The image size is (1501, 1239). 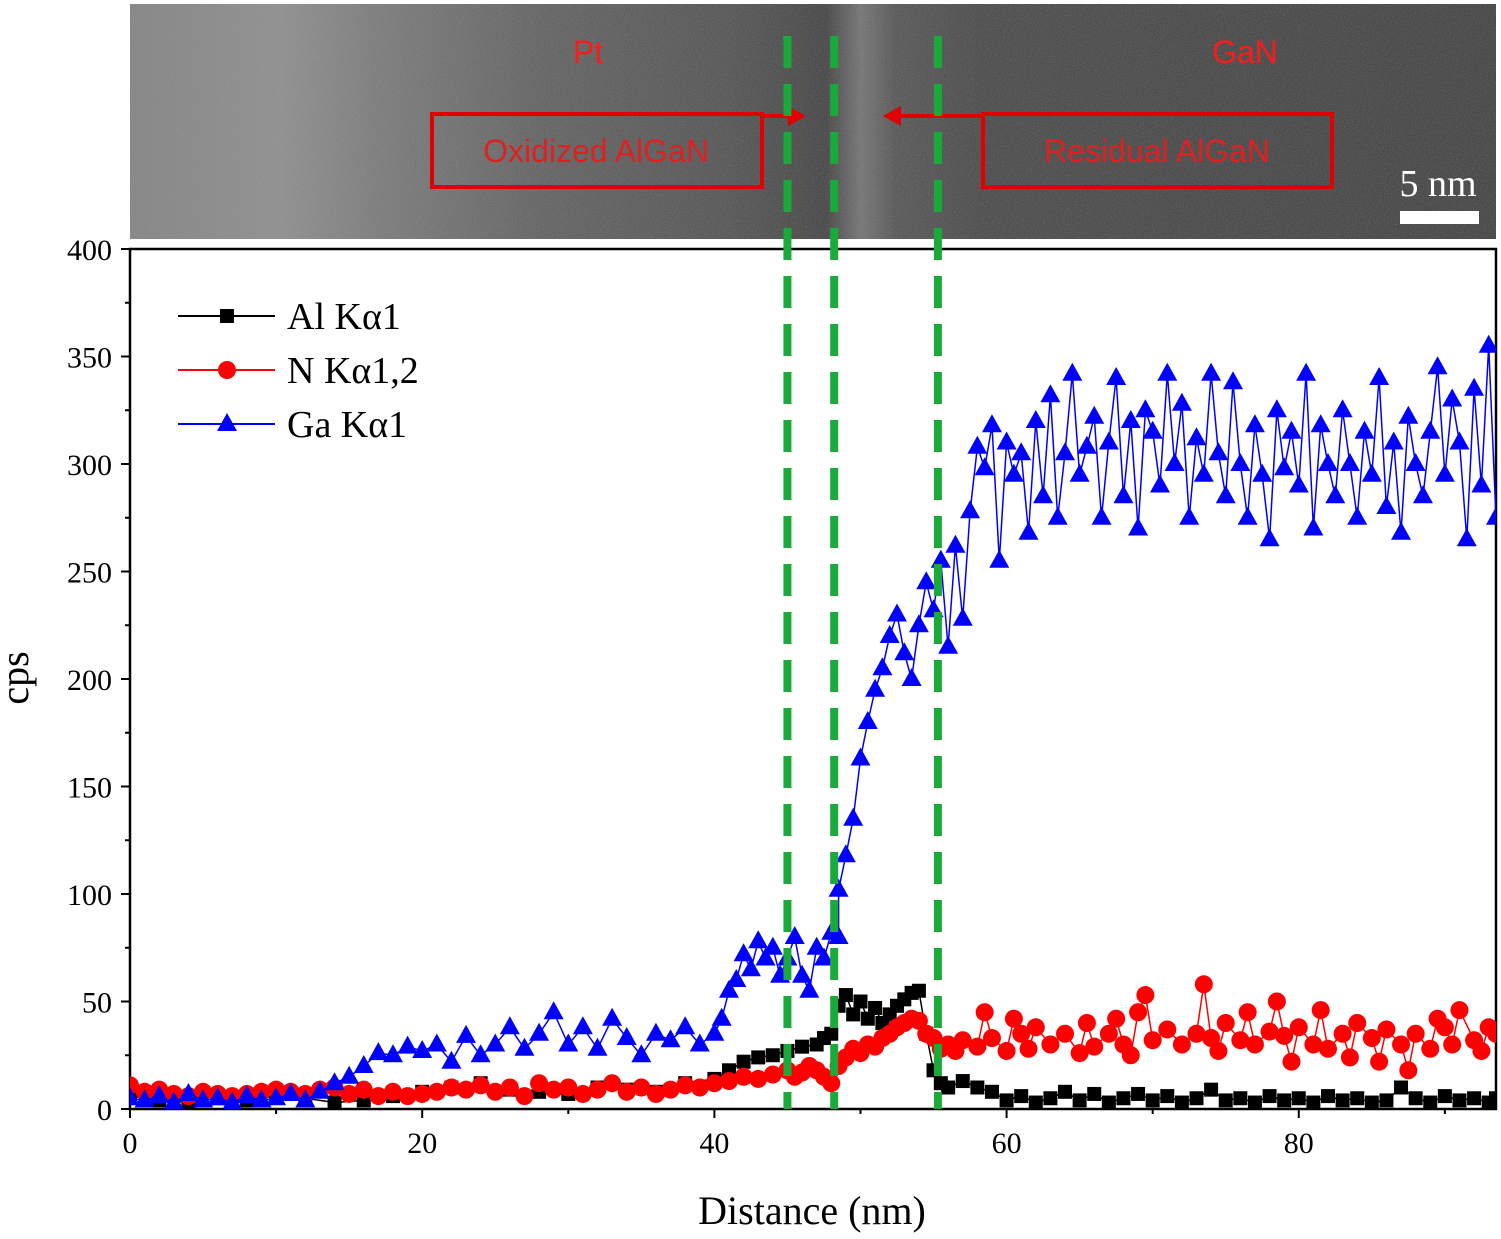 I want to click on x-tick-label: 60, so click(x=1007, y=1143).